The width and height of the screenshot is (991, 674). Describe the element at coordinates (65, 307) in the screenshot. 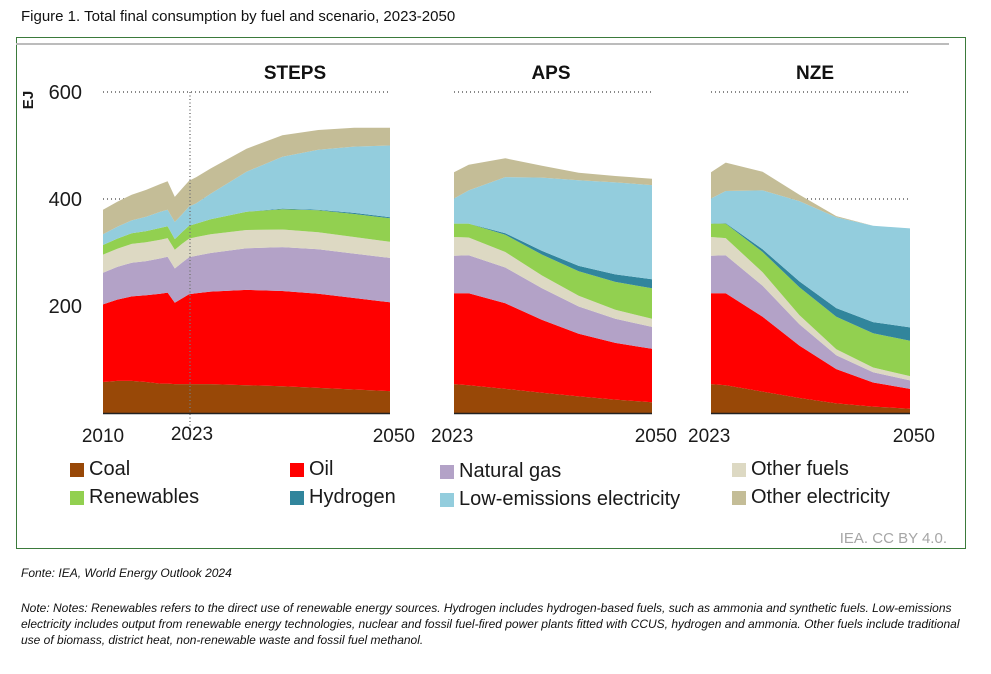

I see `y-tick-label: 200` at that location.